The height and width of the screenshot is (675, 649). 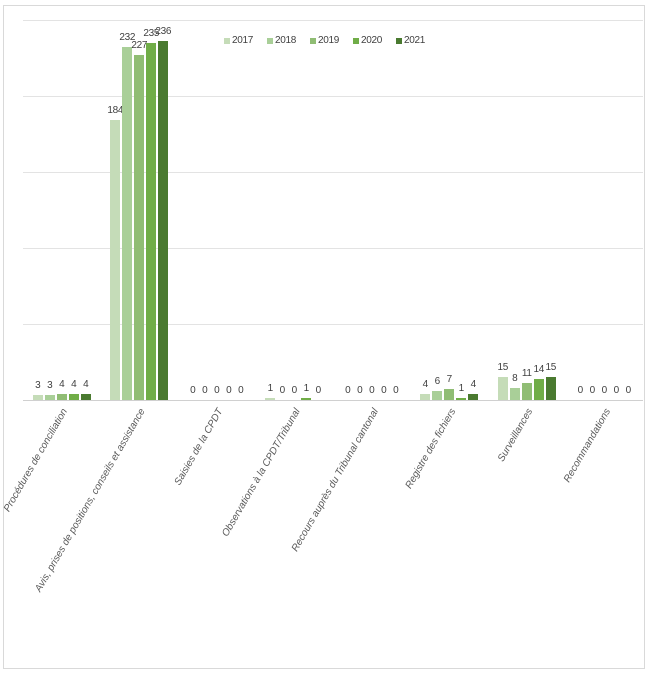 I want to click on legend-label: 2018, so click(x=286, y=40).